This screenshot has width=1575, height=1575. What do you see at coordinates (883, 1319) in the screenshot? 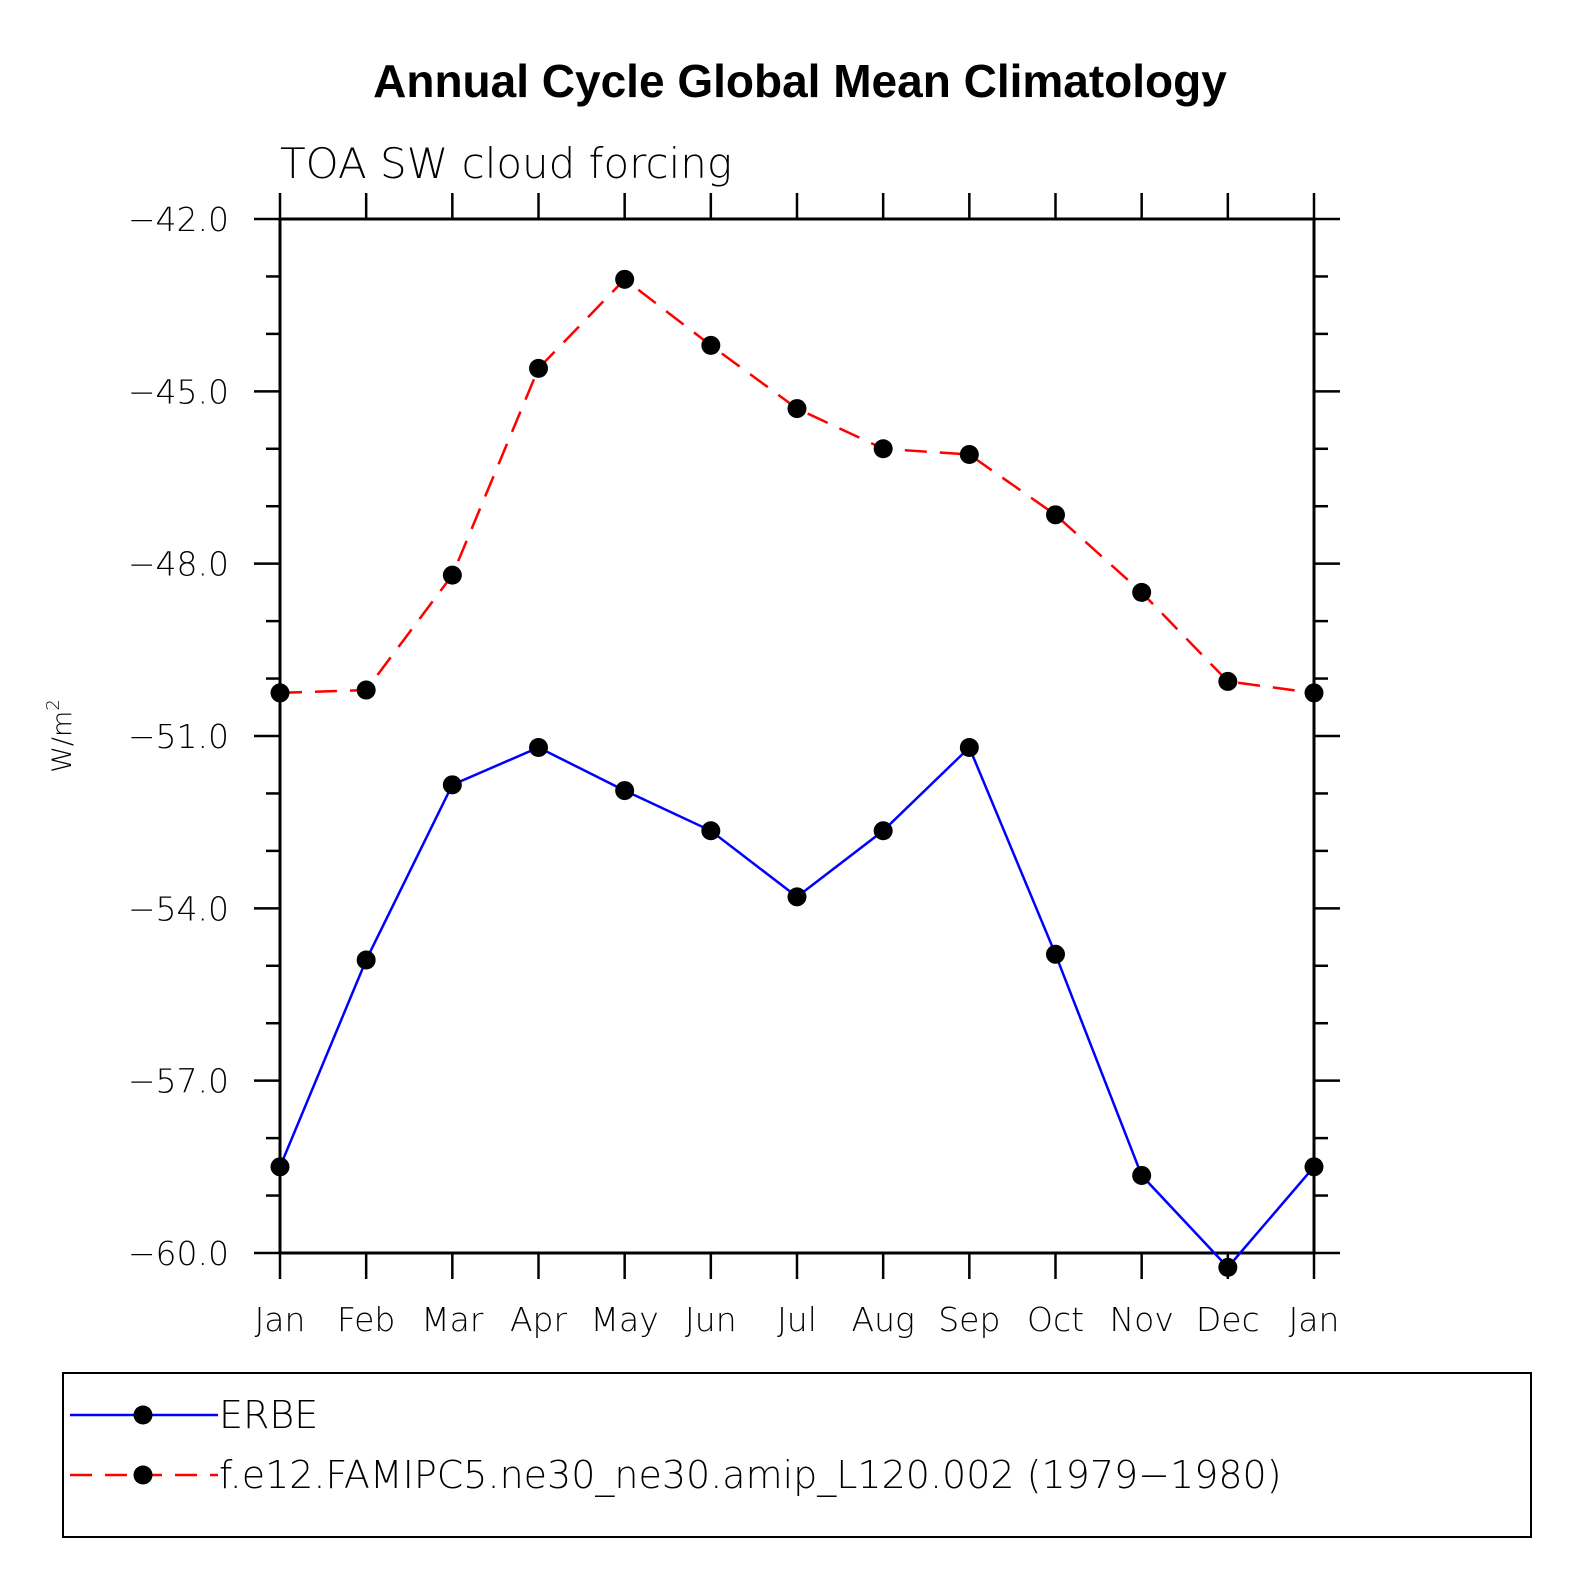
I see `x-tick-label: Aug` at bounding box center [883, 1319].